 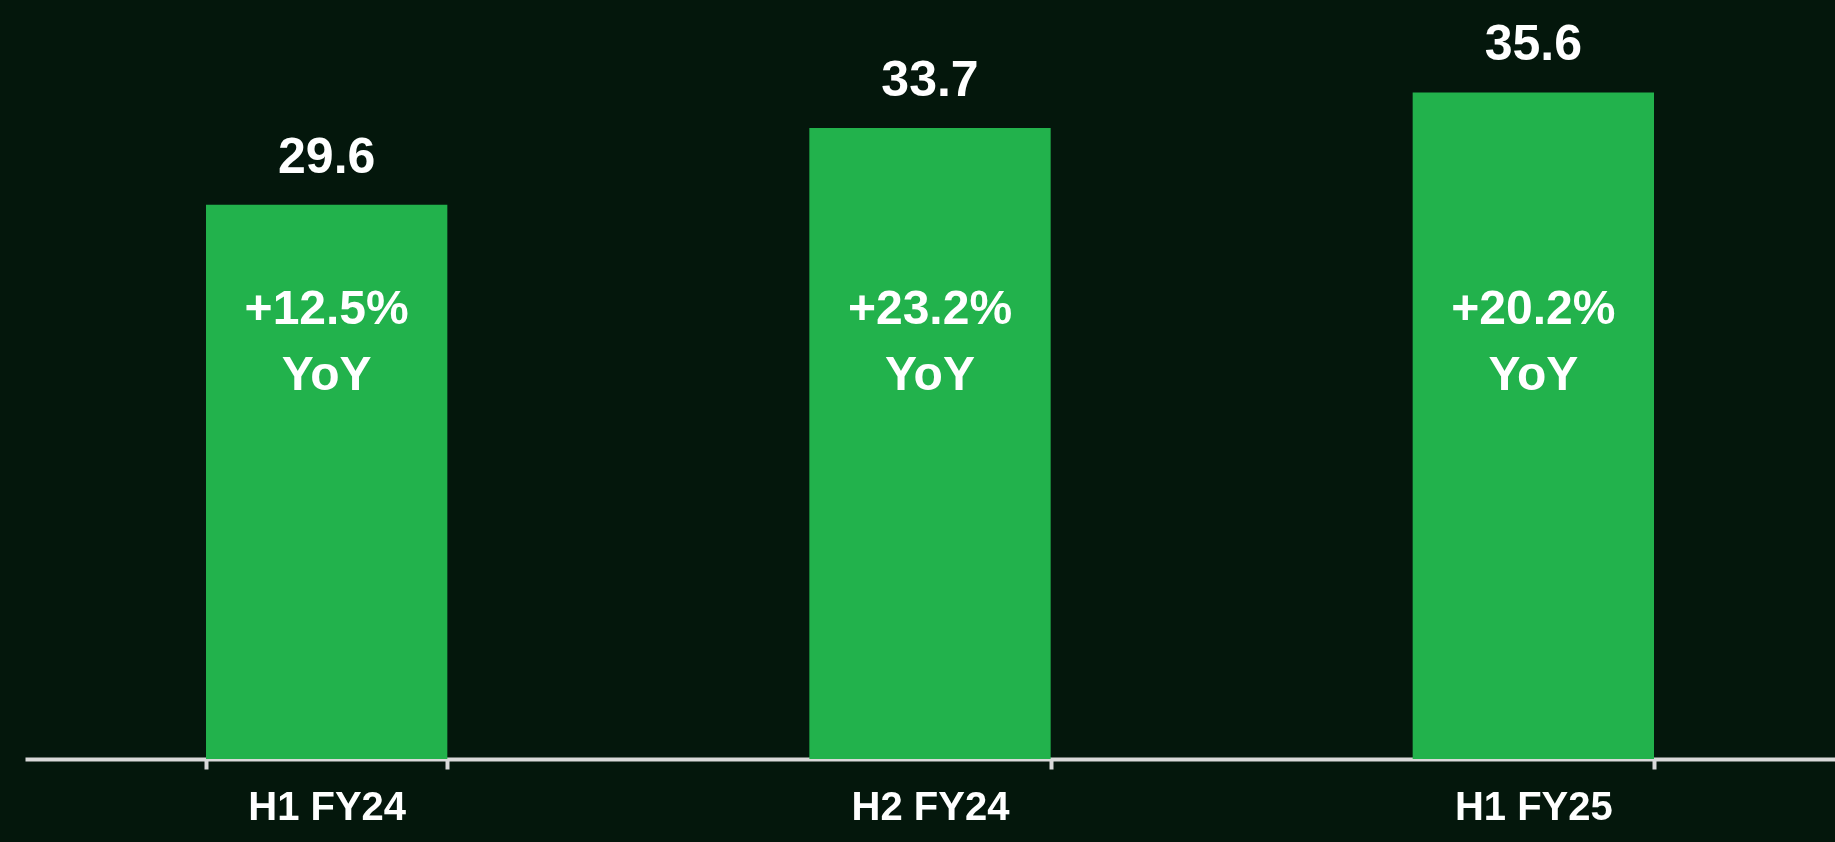 I want to click on data-label: 29.6, so click(x=327, y=155).